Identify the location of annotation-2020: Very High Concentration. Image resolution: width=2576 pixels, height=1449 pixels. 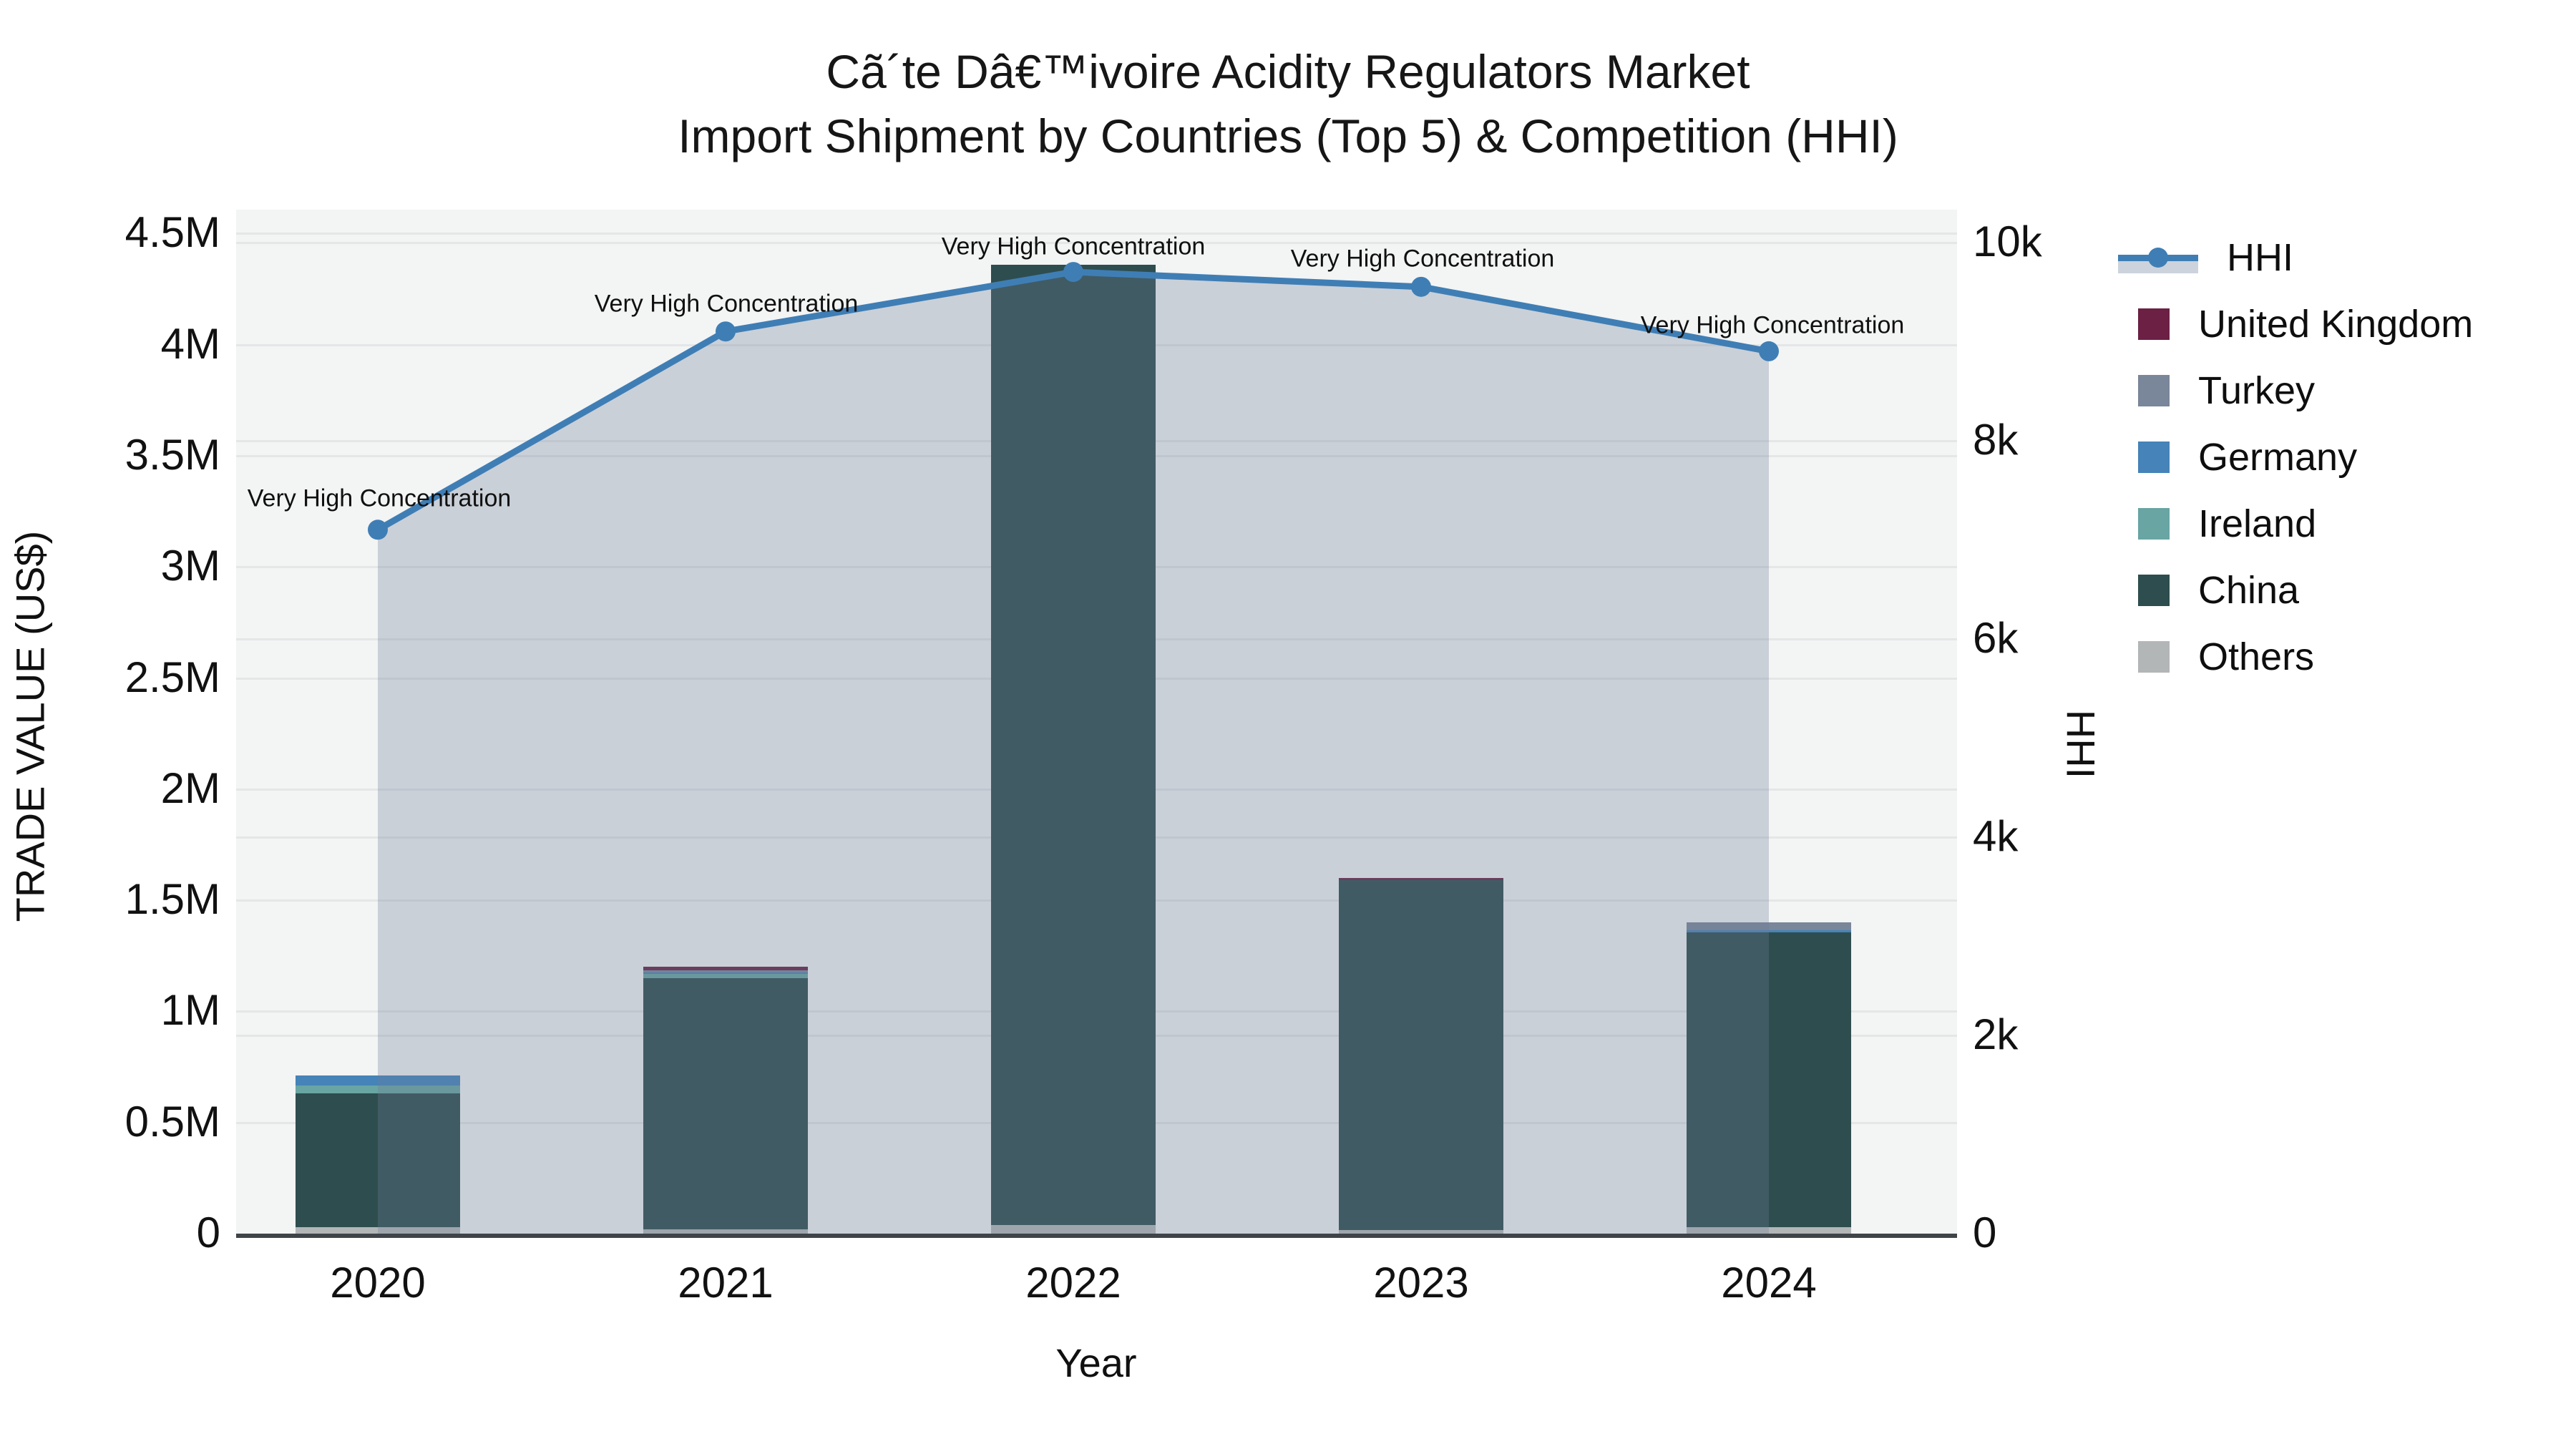
(379, 498).